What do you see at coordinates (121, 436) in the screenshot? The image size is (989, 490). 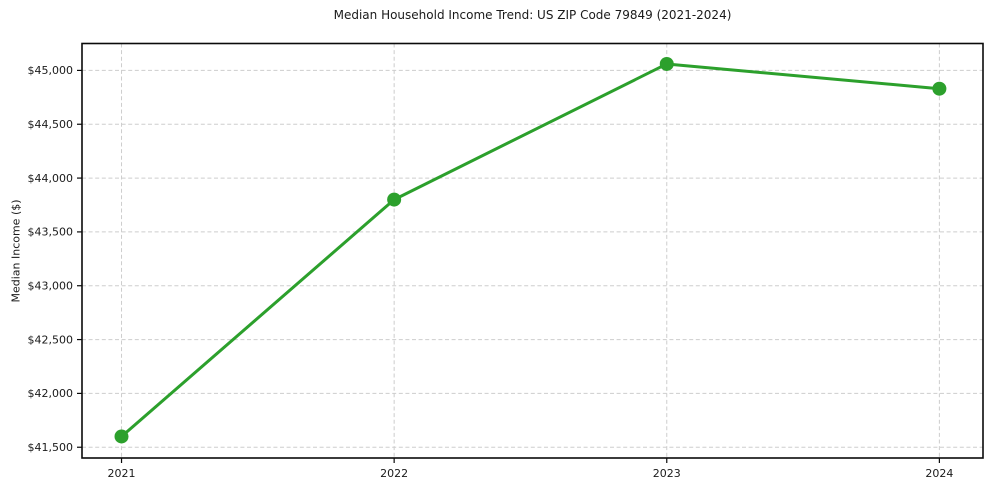 I see `data-point-2021` at bounding box center [121, 436].